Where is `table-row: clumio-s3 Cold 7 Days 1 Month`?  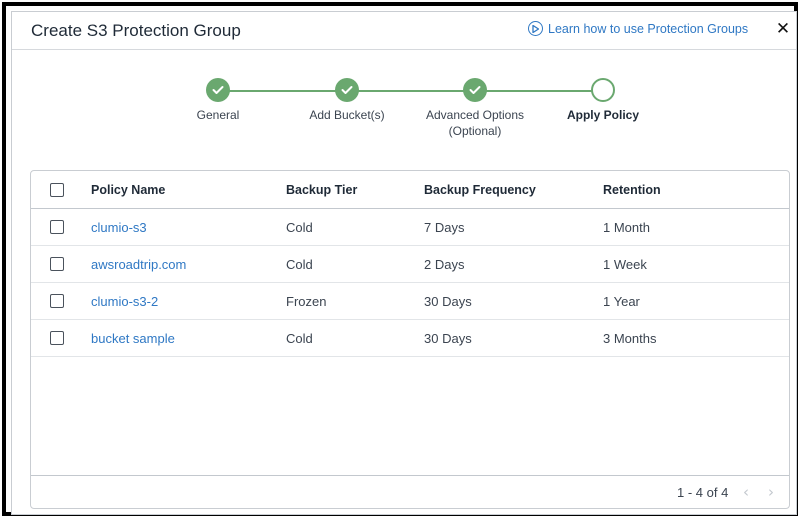
table-row: clumio-s3 Cold 7 Days 1 Month is located at coordinates (410, 227).